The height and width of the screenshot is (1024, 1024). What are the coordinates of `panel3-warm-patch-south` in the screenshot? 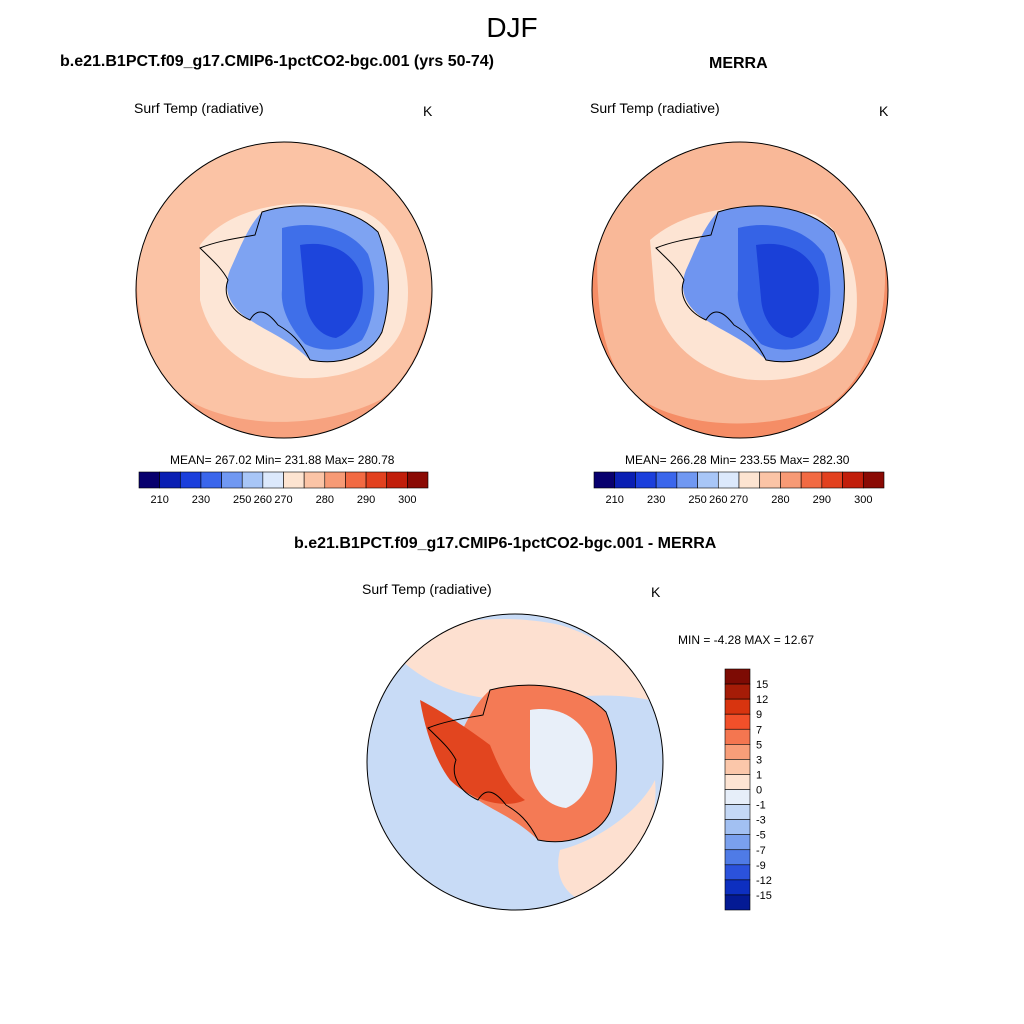 It's located at (607, 840).